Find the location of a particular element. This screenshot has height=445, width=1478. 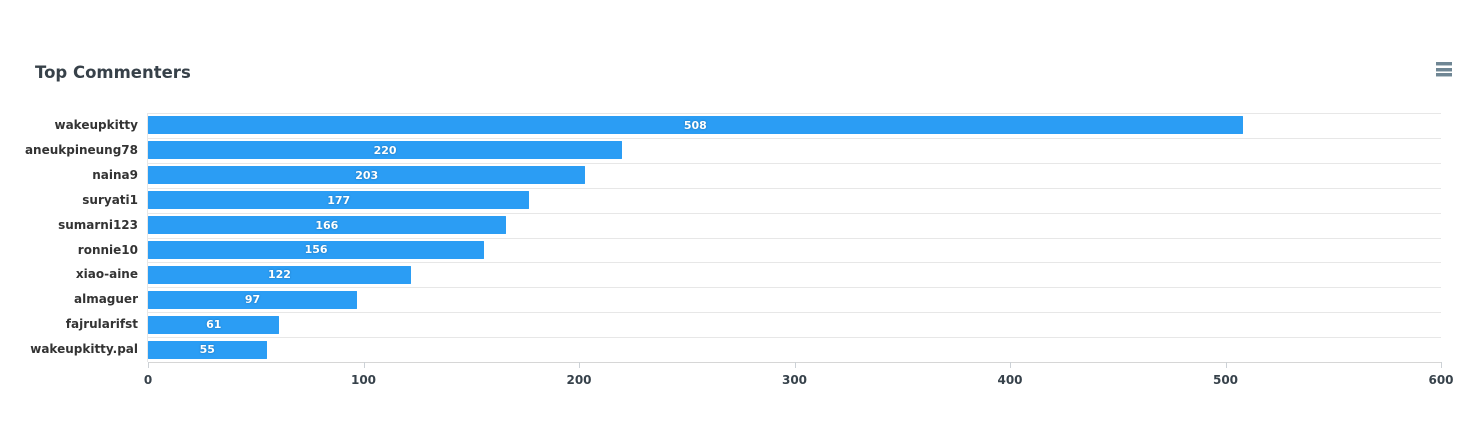

x-axis: 0 100 200 300 400 500 600 is located at coordinates (799, 382).